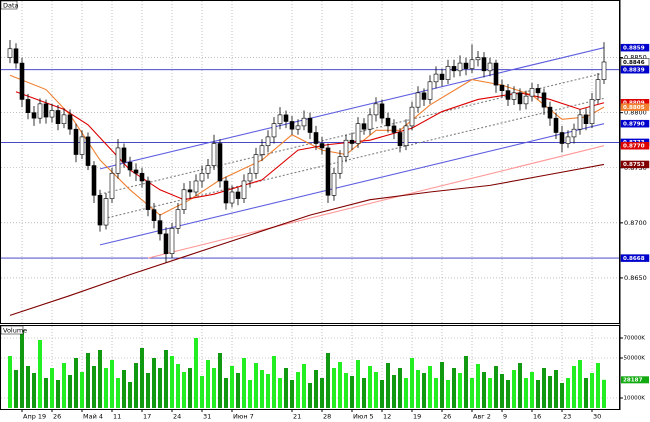 This screenshot has width=650, height=422. I want to click on x-tick-label: 16, so click(537, 417).